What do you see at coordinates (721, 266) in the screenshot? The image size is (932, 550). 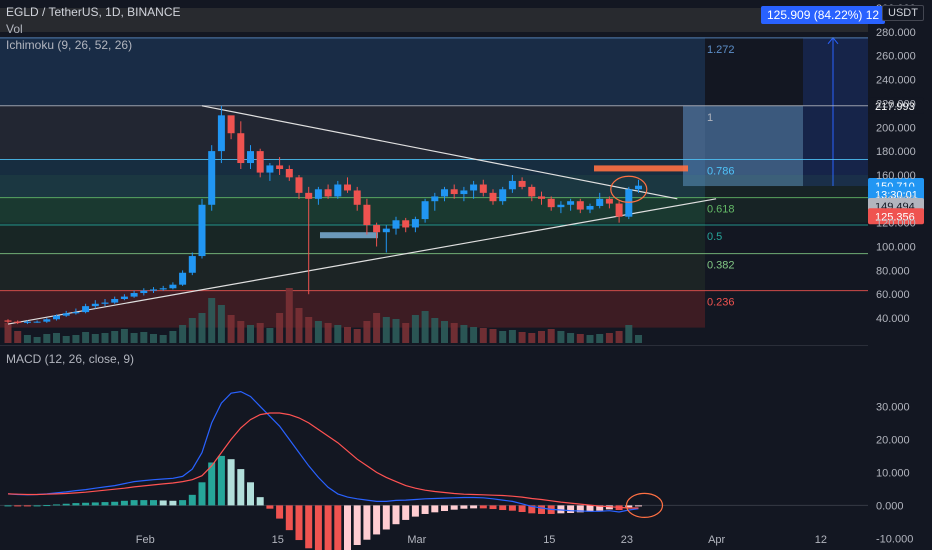 I see `fib-label-5: 0.382` at bounding box center [721, 266].